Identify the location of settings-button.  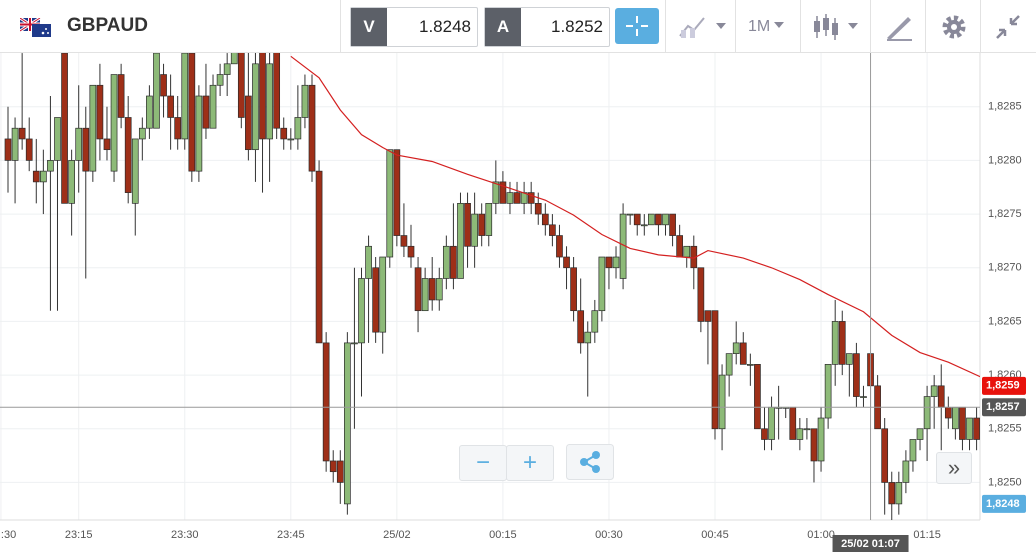
(954, 27).